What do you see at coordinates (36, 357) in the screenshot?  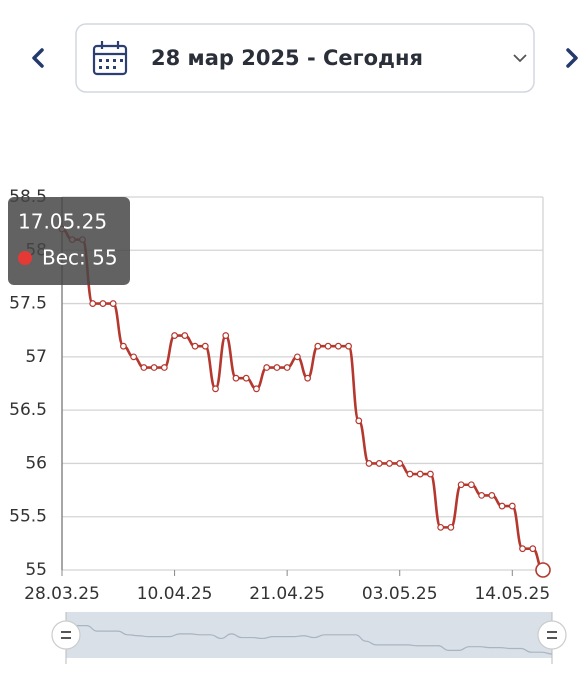 I see `y-tick-label: 57` at bounding box center [36, 357].